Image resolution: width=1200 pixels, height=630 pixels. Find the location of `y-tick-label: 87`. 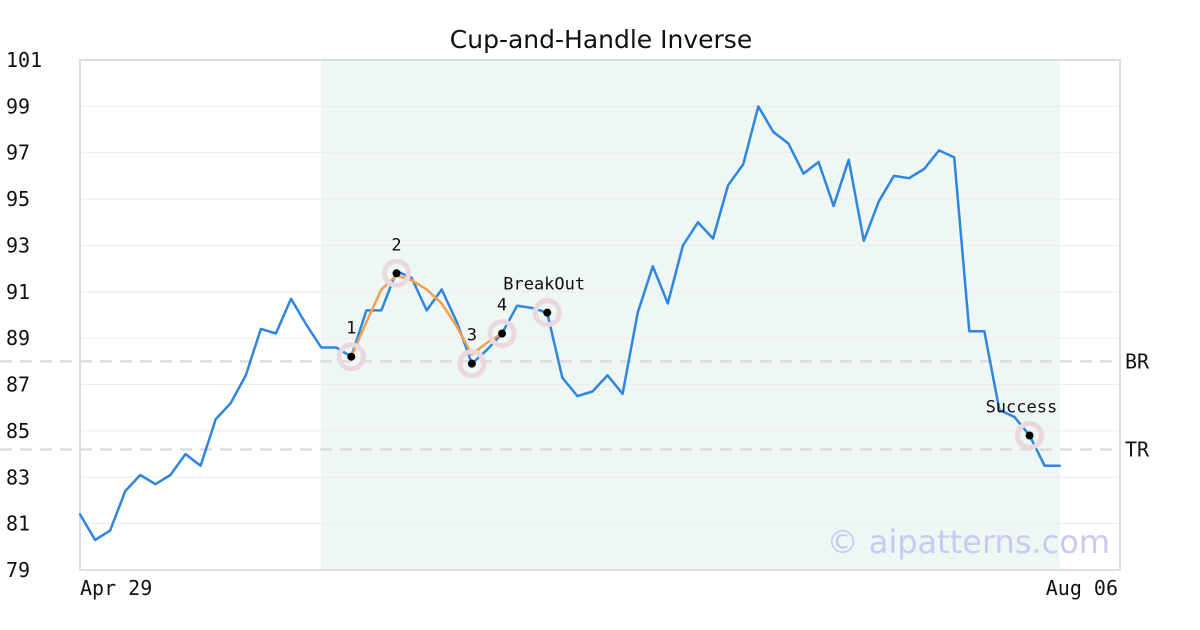

y-tick-label: 87 is located at coordinates (18, 385).